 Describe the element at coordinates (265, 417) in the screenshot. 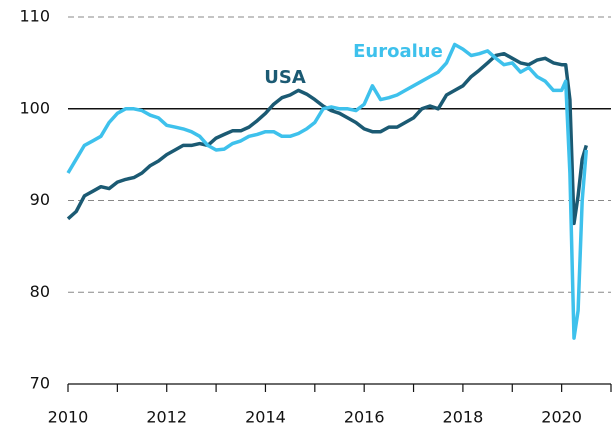

I see `x-tick-label: 2014` at that location.